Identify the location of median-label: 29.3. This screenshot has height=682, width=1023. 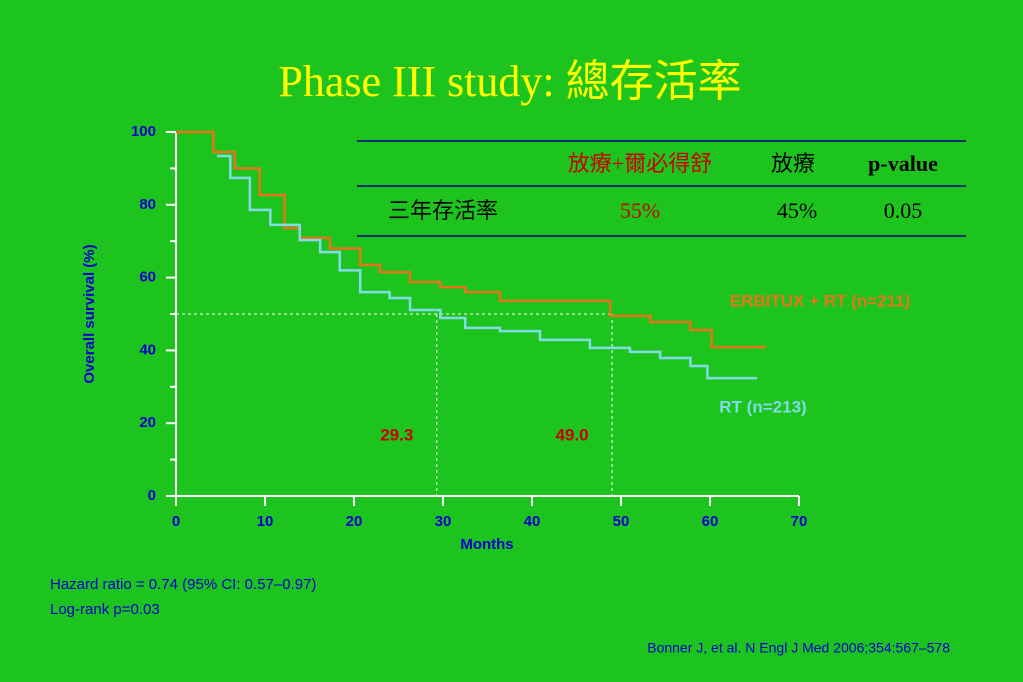
(396, 434).